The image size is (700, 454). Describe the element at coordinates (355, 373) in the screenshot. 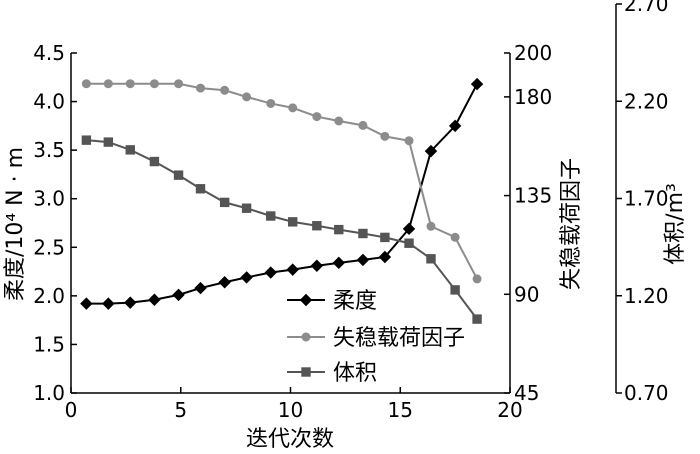

I see `legend-label: 体积` at that location.